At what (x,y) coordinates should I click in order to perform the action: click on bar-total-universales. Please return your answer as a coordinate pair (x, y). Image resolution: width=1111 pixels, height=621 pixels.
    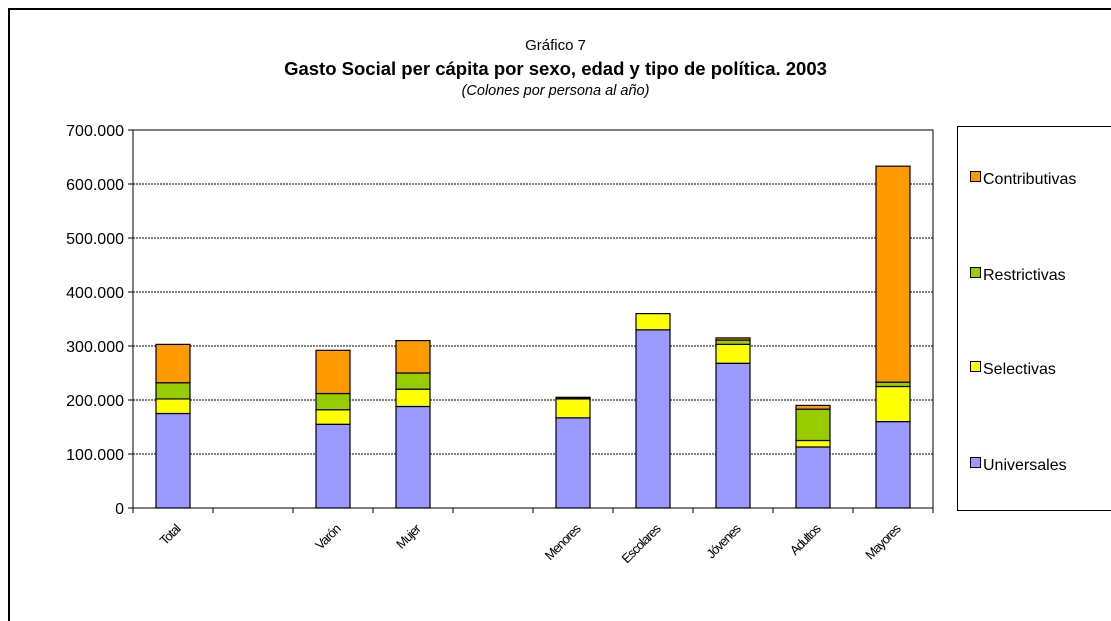
    Looking at the image, I should click on (173, 460).